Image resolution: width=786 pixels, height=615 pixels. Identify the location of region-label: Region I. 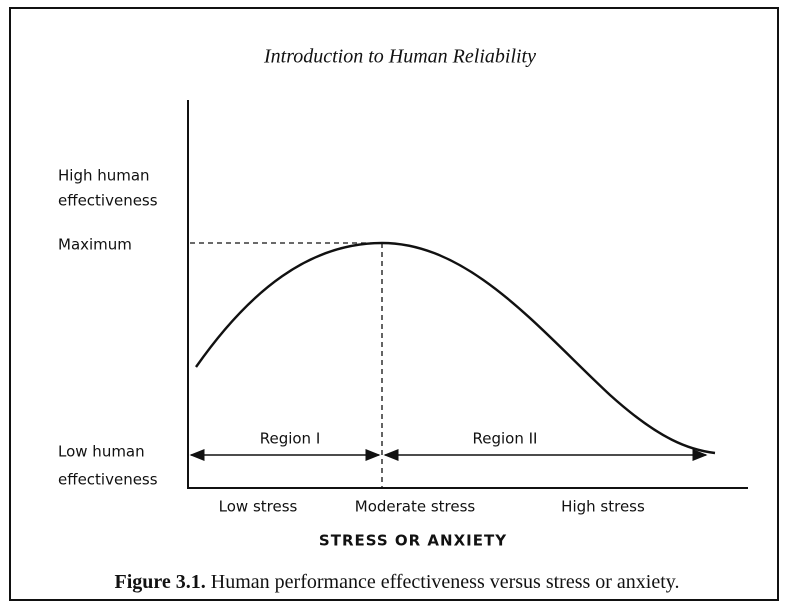
(290, 439).